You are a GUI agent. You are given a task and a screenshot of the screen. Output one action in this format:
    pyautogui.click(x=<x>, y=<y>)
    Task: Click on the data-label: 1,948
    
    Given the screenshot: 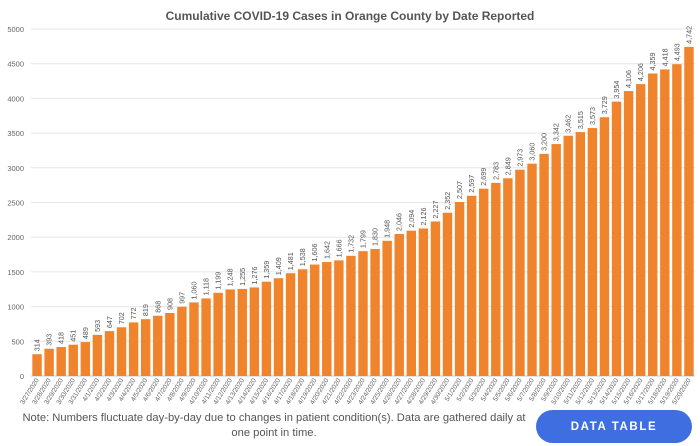 What is the action you would take?
    pyautogui.click(x=387, y=229)
    